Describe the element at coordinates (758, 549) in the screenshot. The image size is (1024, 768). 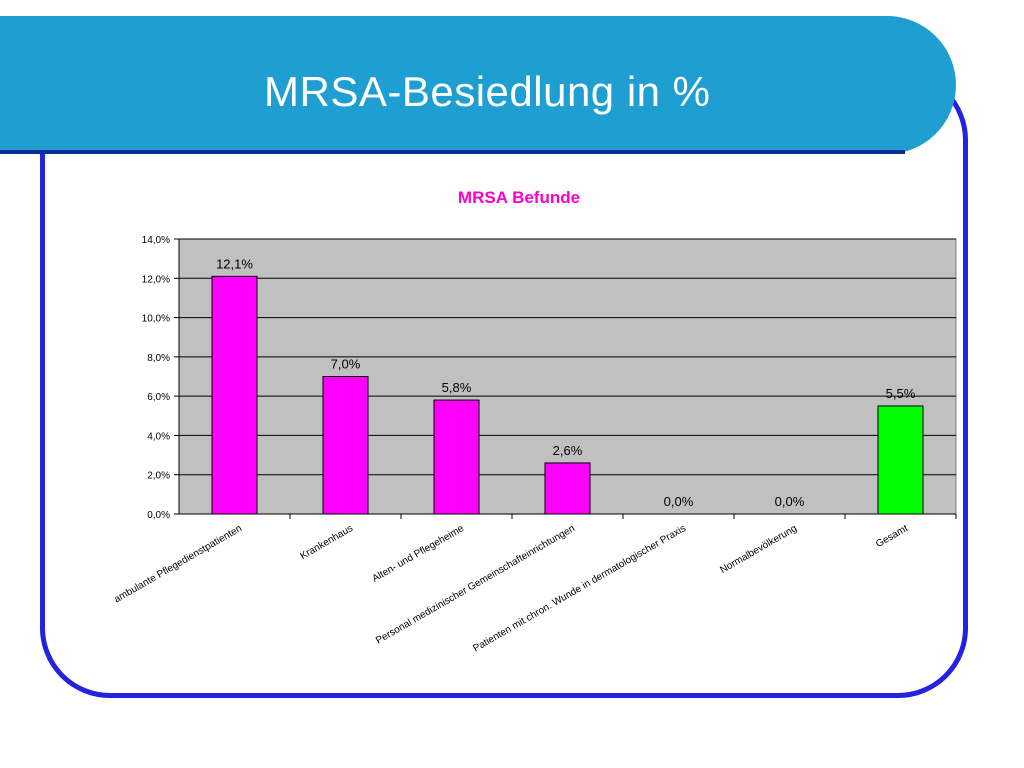
I see `x-tick-label: Normalbevölkerung` at that location.